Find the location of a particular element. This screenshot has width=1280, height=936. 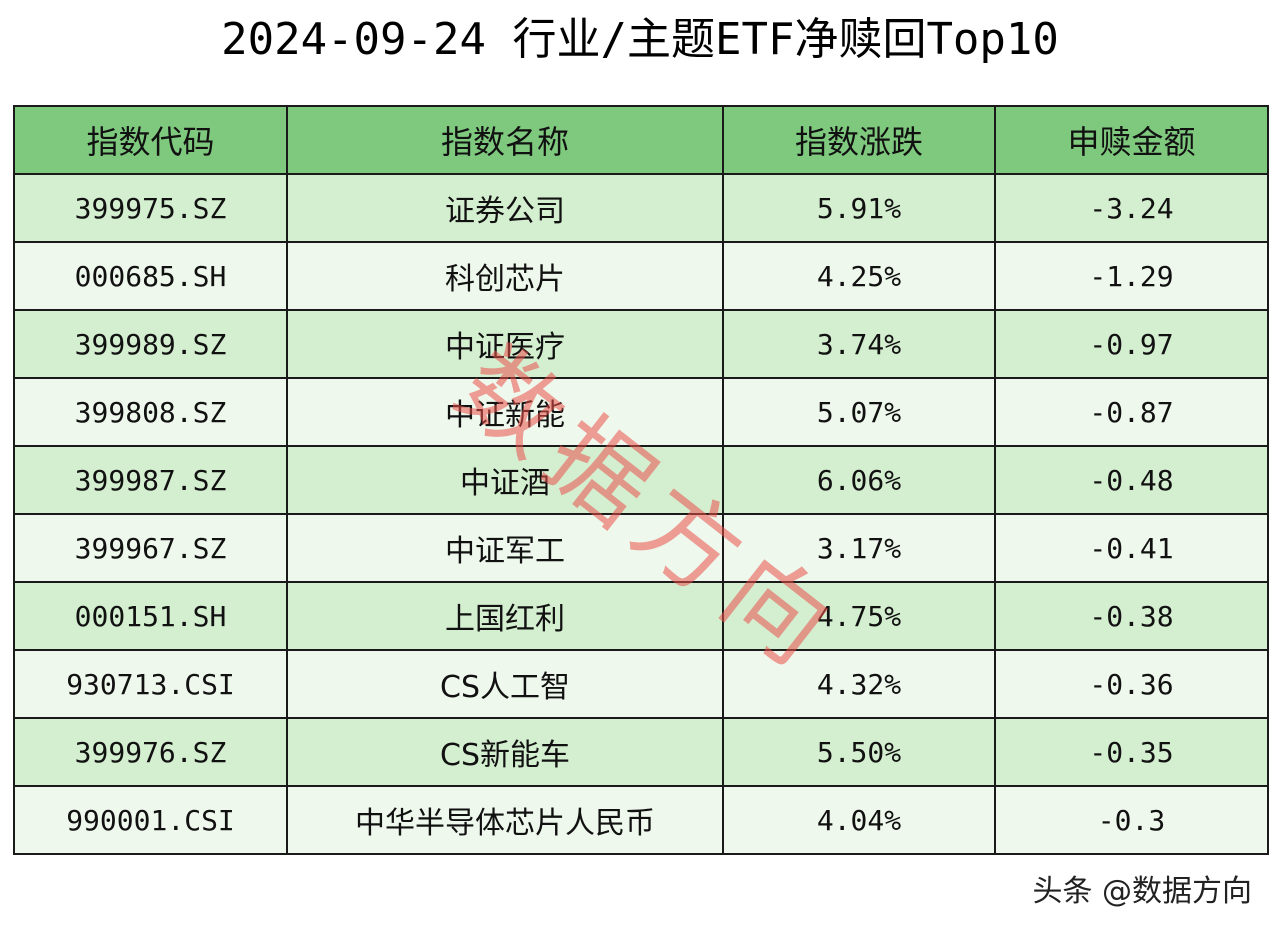

amount-cell: -0.41 is located at coordinates (1131, 548).